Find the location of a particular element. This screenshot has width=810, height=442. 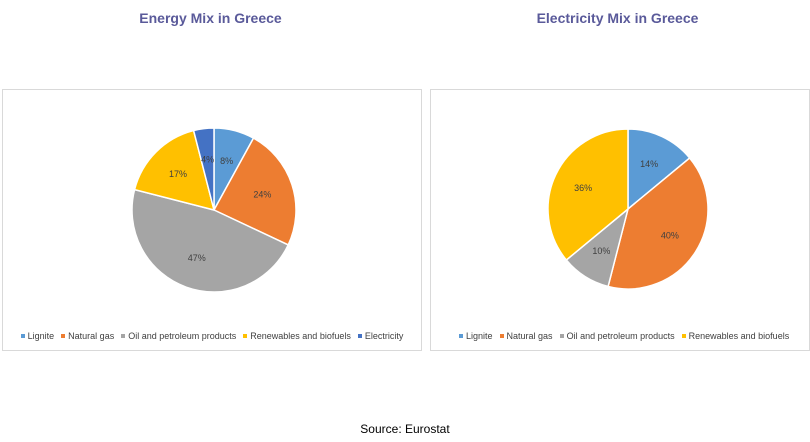

data-label-natural-gas: 40% is located at coordinates (670, 236).